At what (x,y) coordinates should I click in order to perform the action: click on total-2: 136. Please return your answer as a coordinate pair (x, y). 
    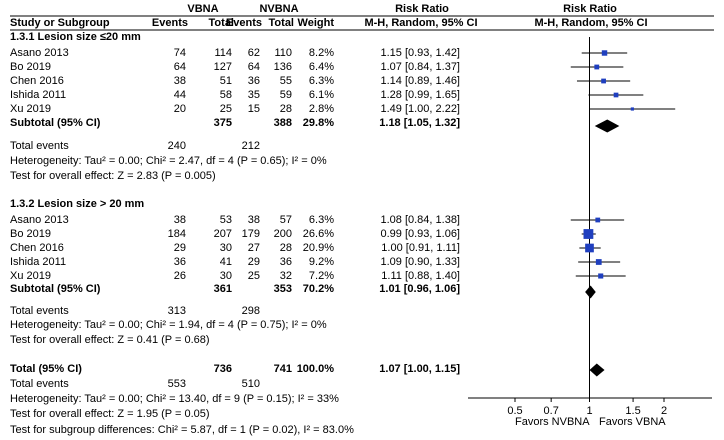
    Looking at the image, I should click on (282, 67).